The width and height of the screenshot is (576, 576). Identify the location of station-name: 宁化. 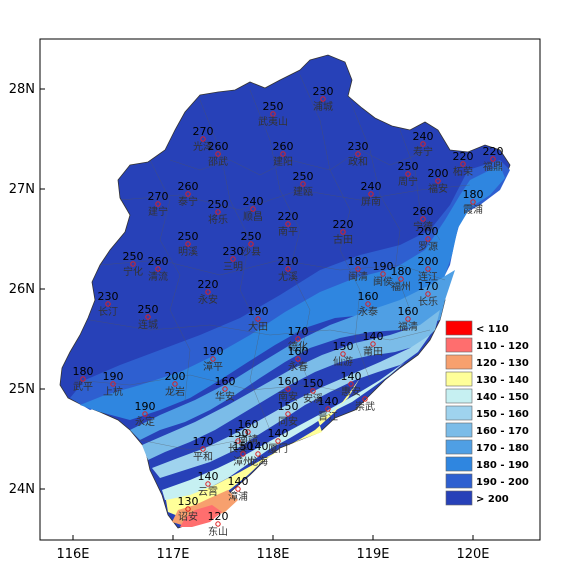
(133, 271).